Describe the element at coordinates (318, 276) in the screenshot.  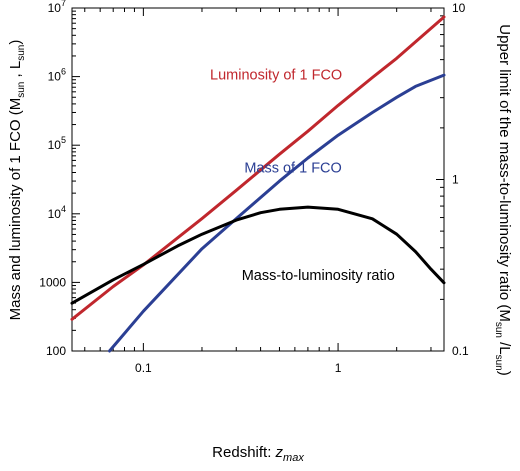
I see `series-label-mass-to-luminosity-ratio: Mass-to-luminosity ratio` at that location.